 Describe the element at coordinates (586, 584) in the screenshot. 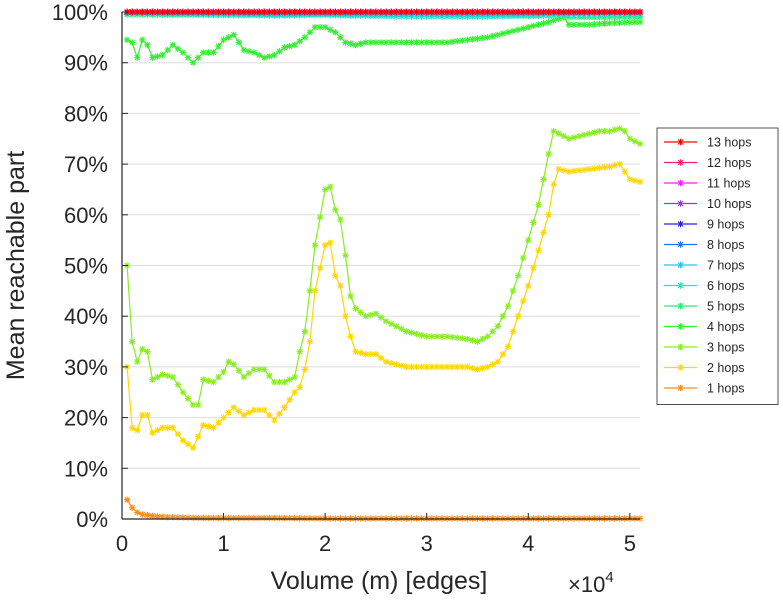

I see `x-axis-multiplier-base: ×10` at that location.